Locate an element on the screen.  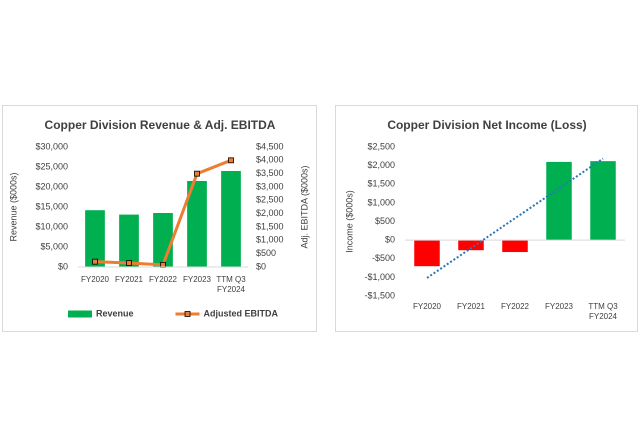
y-tick-label: $30,000 is located at coordinates (51, 146).